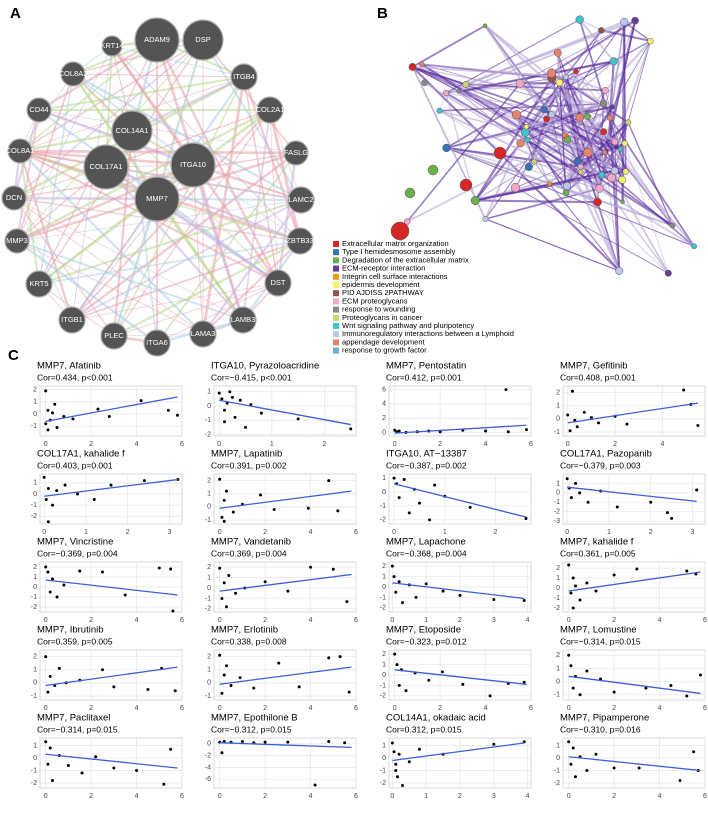 This screenshot has height=818, width=708. What do you see at coordinates (35, 683) in the screenshot?
I see `y-tick-label: 0` at bounding box center [35, 683].